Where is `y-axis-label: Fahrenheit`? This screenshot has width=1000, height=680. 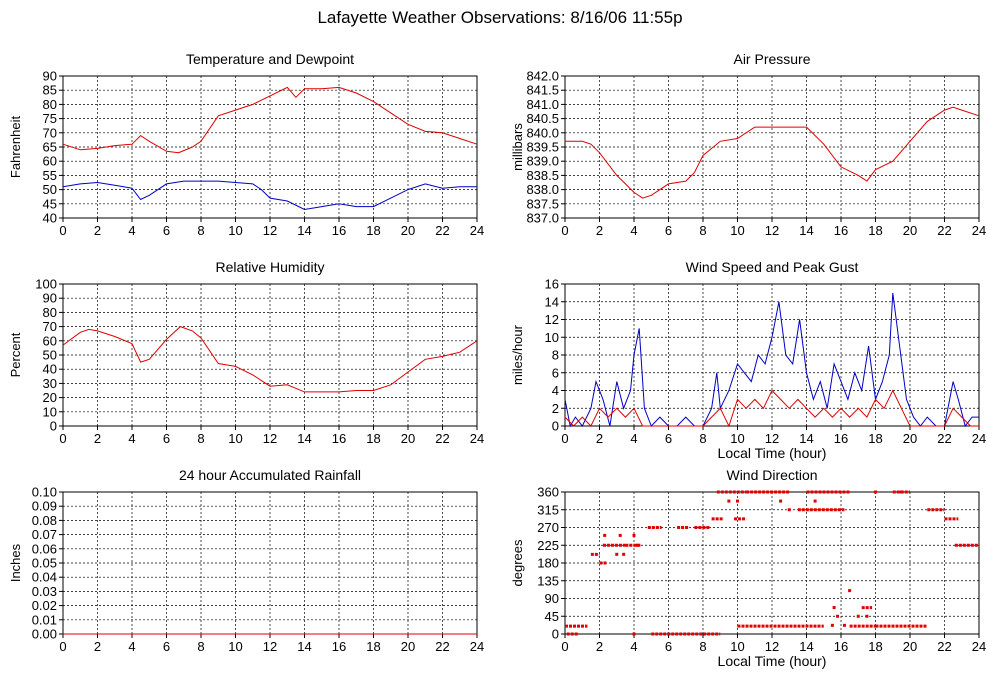 y-axis-label: Fahrenheit is located at coordinates (15, 147).